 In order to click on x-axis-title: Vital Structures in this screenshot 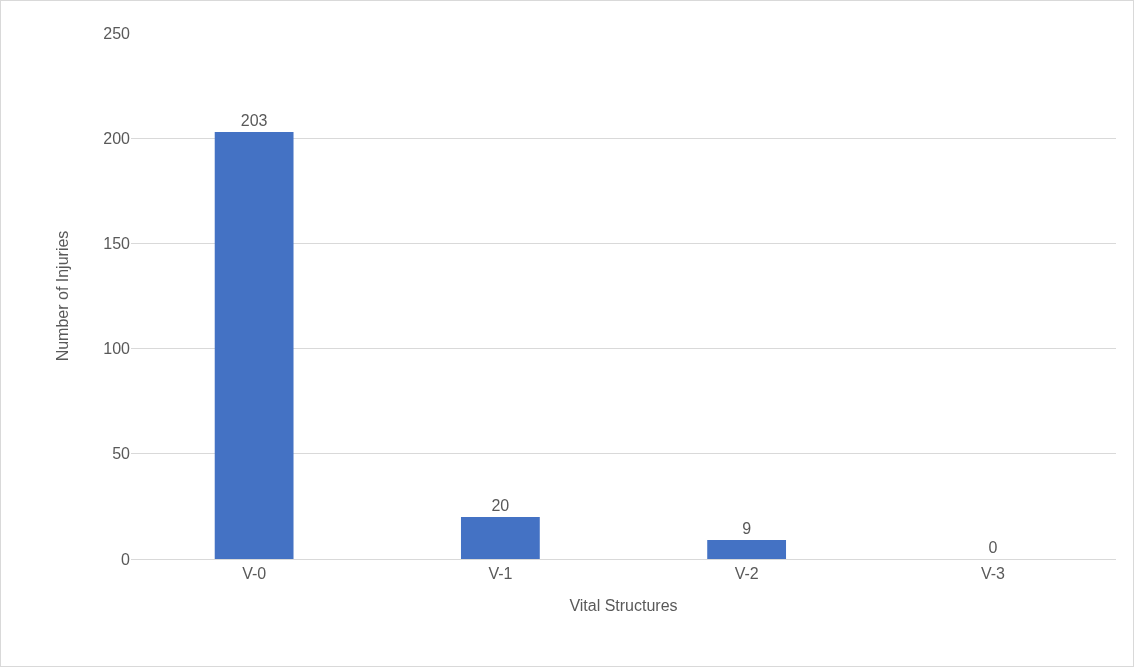, I will do `click(623, 605)`.